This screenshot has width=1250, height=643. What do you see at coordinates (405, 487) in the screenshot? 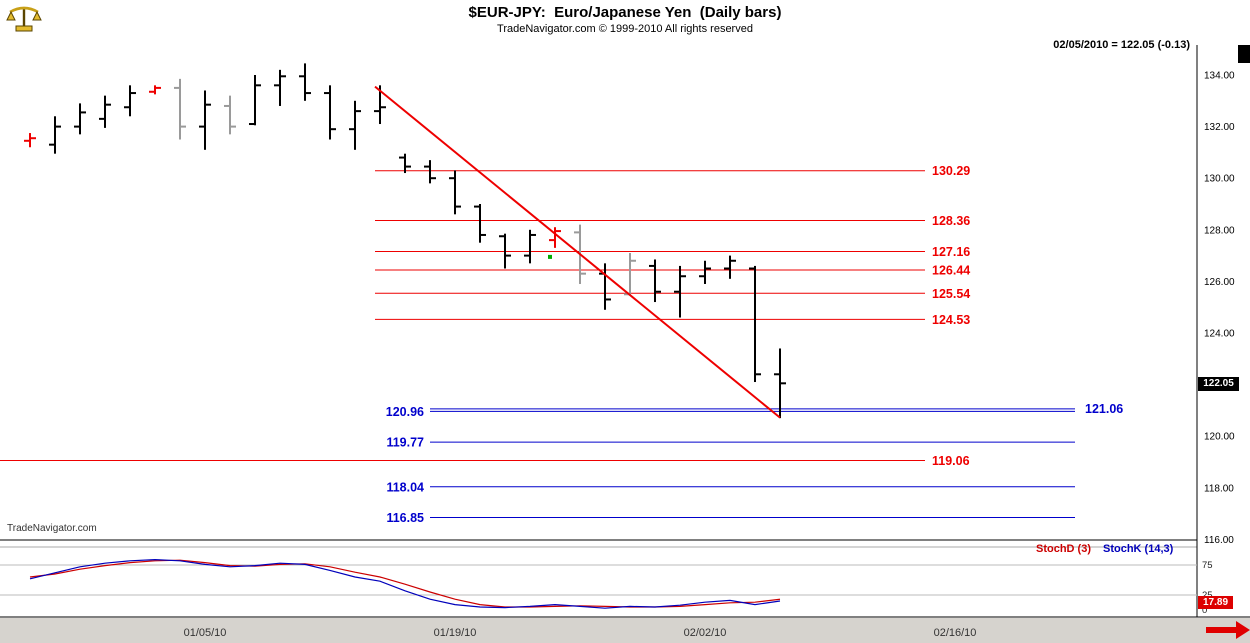
I see `support-label: 118.04` at bounding box center [405, 487].